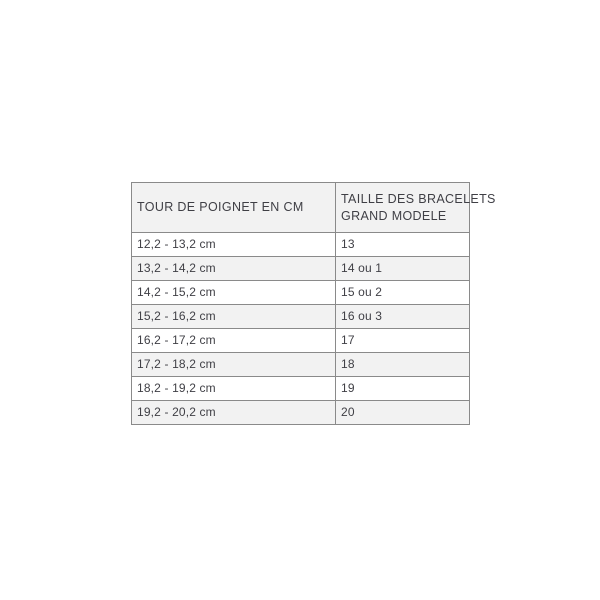  What do you see at coordinates (402, 388) in the screenshot?
I see `cell-bracelet-size: 19` at bounding box center [402, 388].